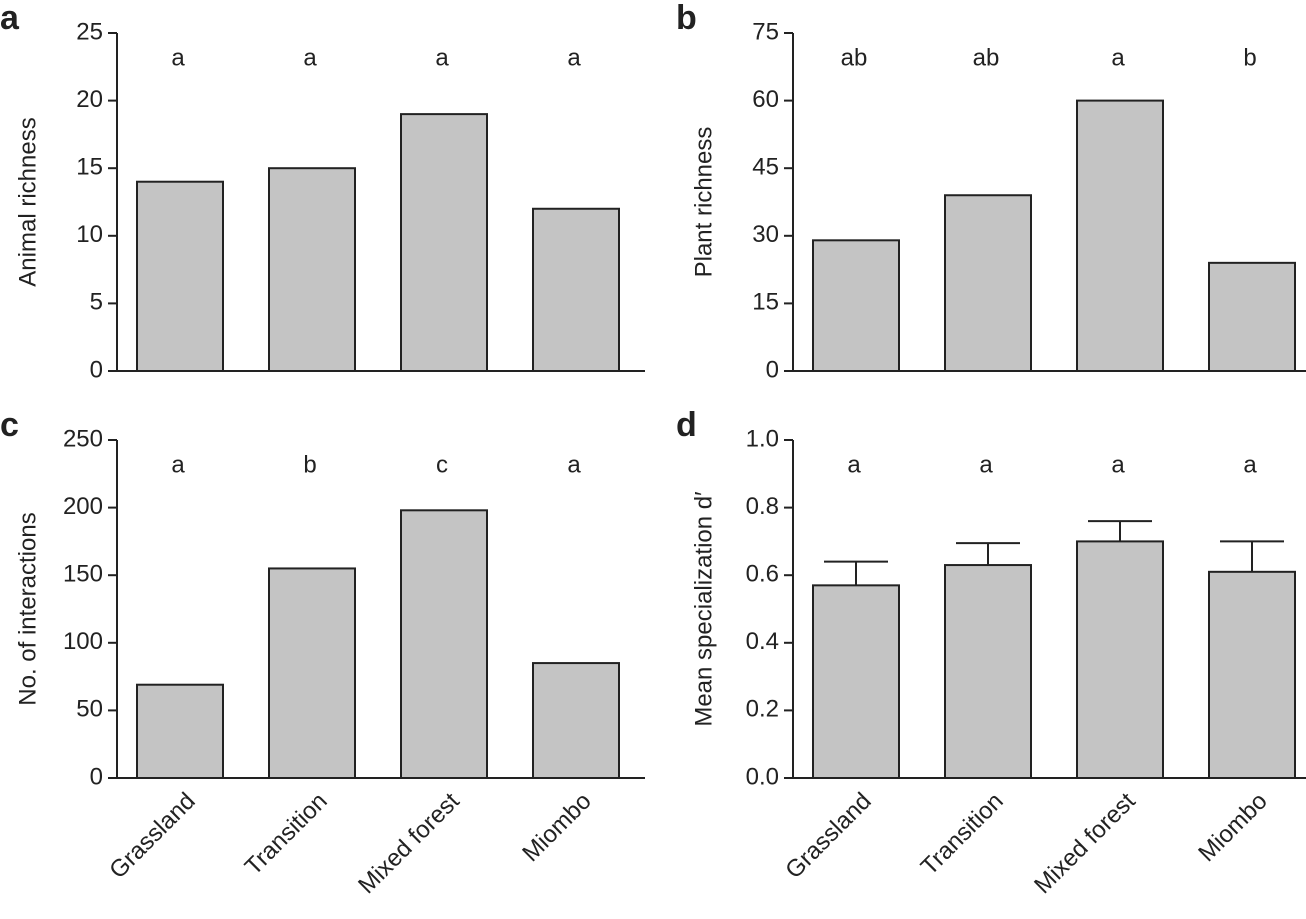 The image size is (1306, 919). What do you see at coordinates (89, 31) in the screenshot?
I see `y-tick-label: 25` at bounding box center [89, 31].